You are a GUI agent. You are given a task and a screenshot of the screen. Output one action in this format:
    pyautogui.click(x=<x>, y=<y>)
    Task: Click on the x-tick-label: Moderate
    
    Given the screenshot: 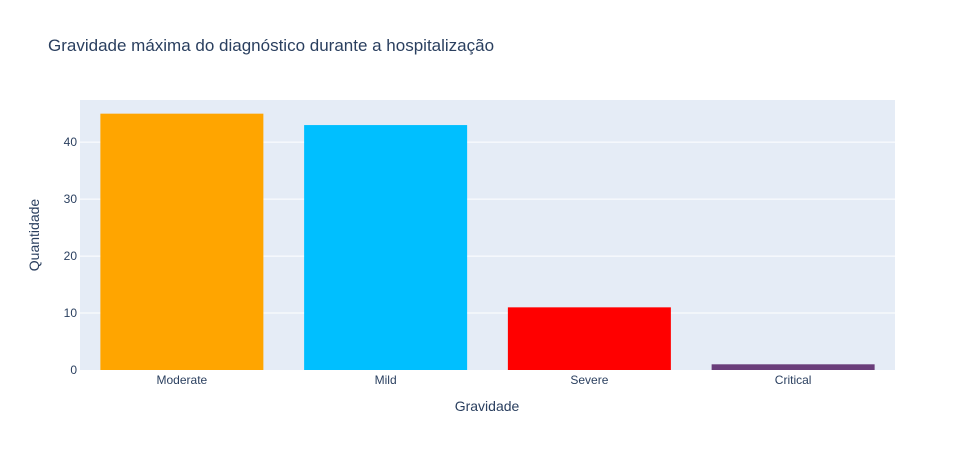 What is the action you would take?
    pyautogui.click(x=182, y=380)
    